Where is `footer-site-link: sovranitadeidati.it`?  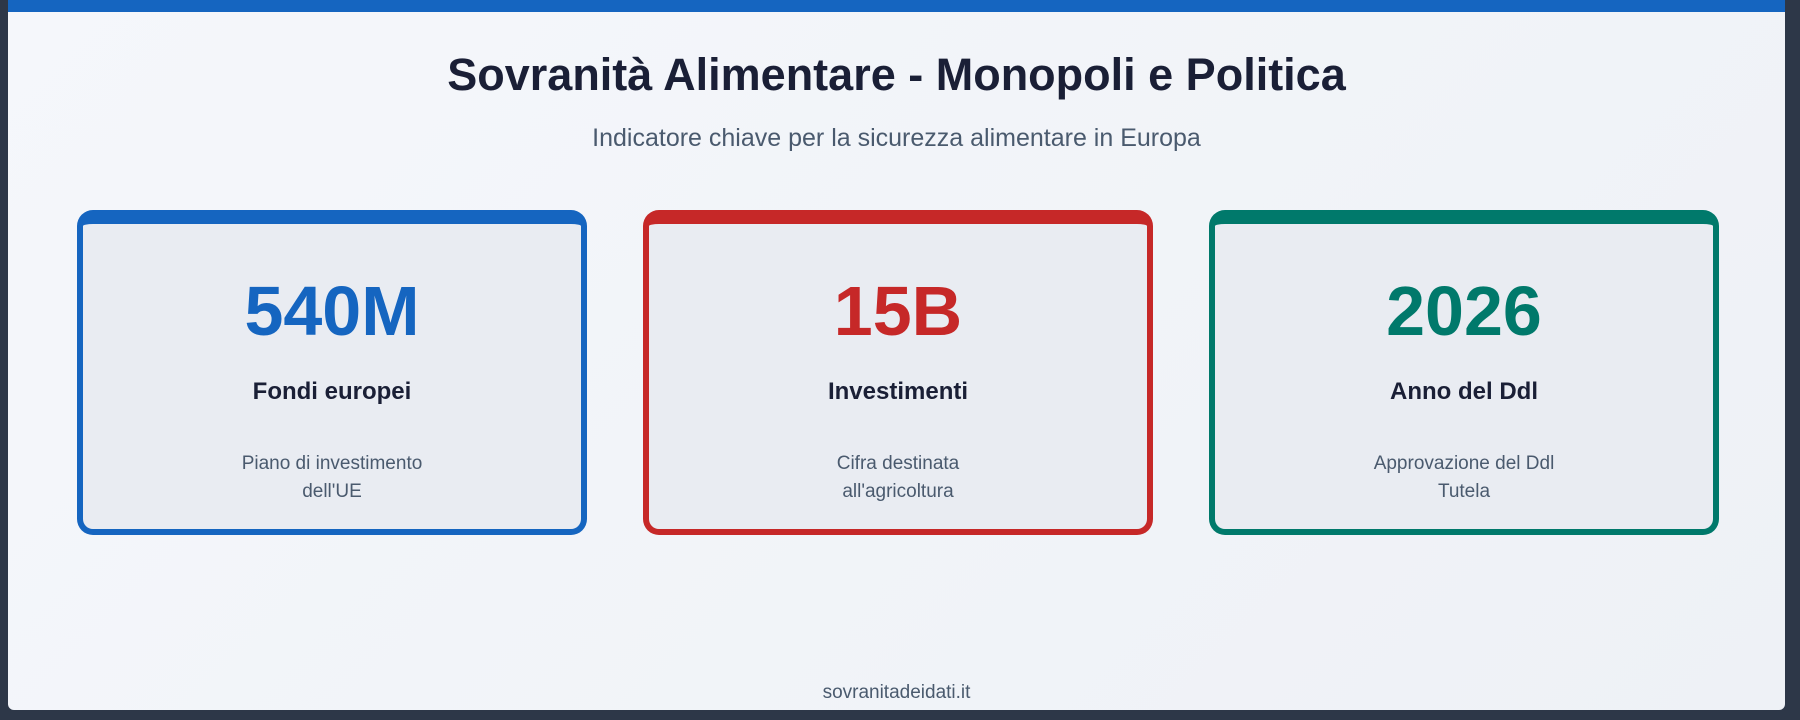
footer-site-link: sovranitadeidati.it is located at coordinates (896, 692).